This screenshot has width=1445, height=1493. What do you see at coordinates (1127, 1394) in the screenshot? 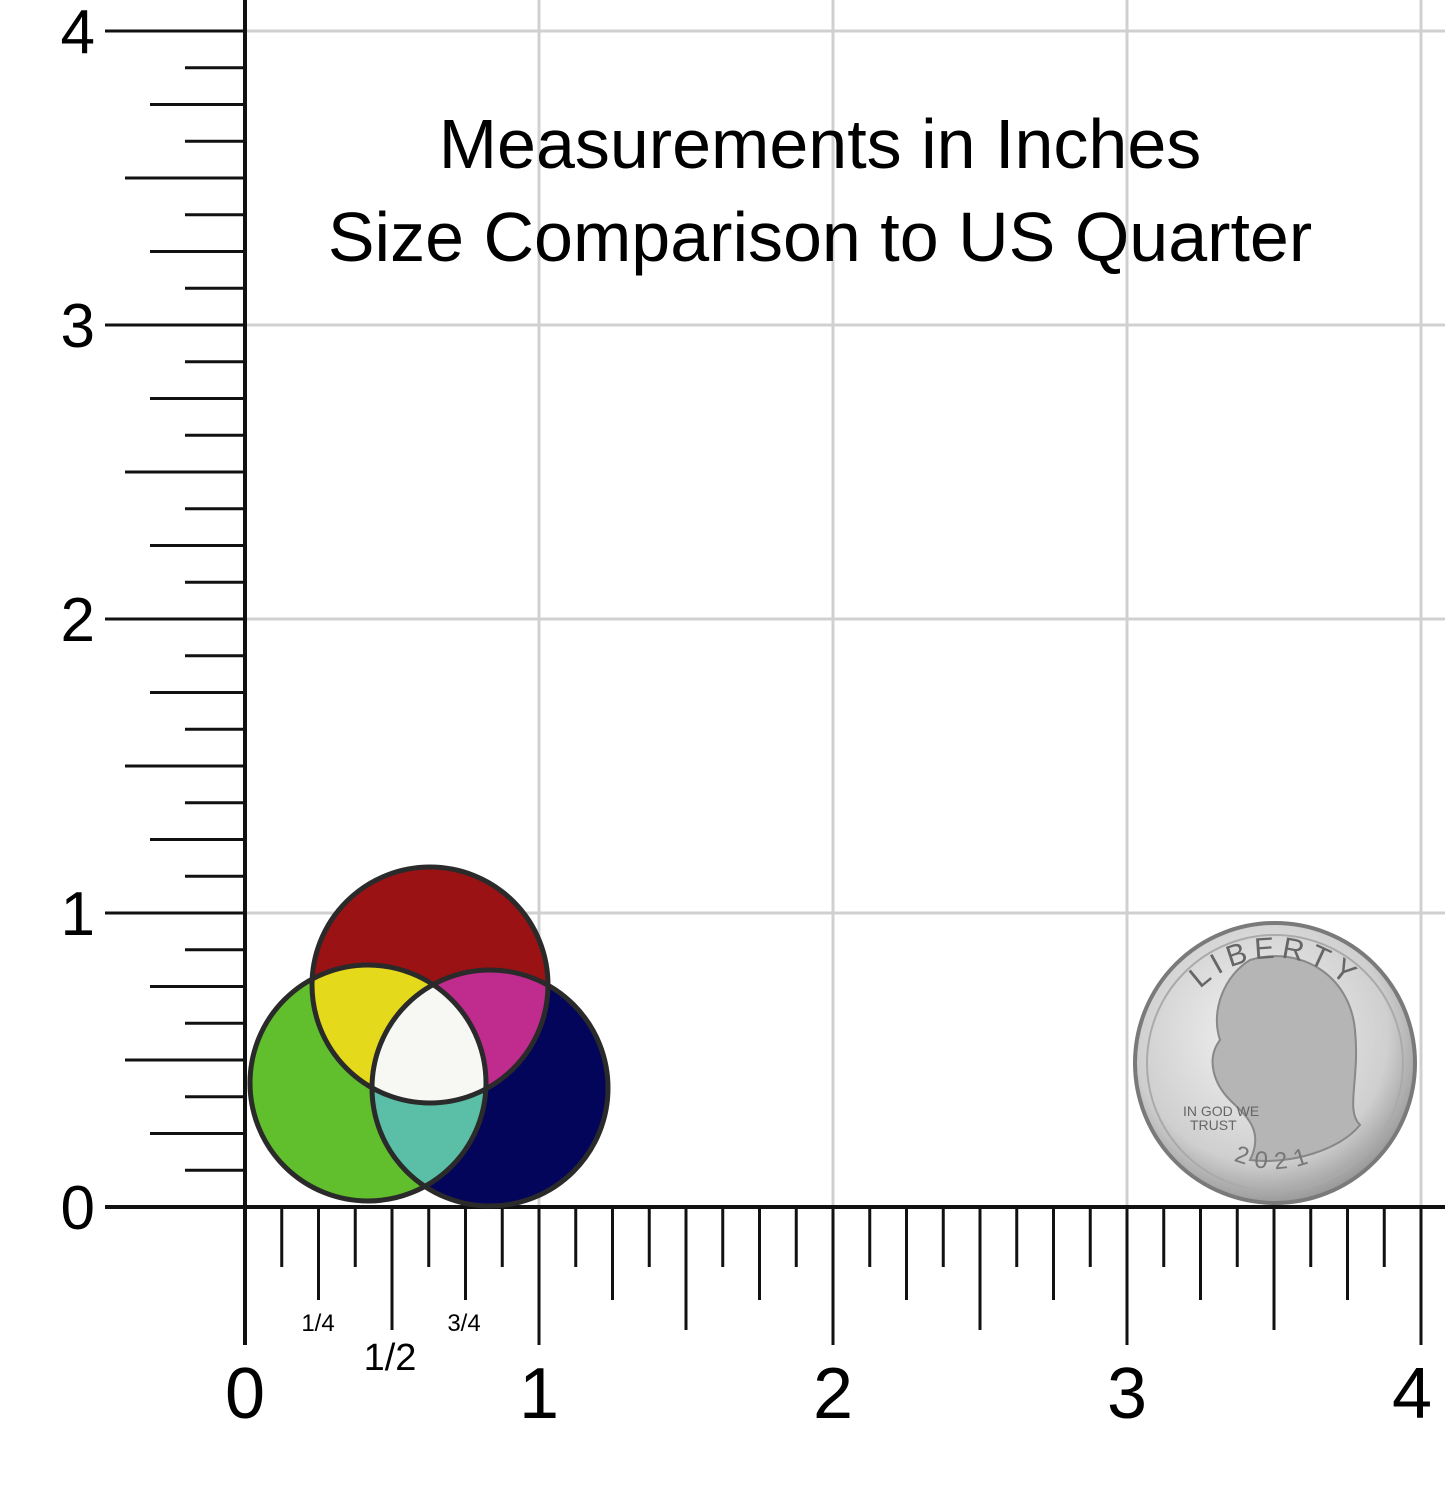
I see `x-label: 3` at bounding box center [1127, 1394].